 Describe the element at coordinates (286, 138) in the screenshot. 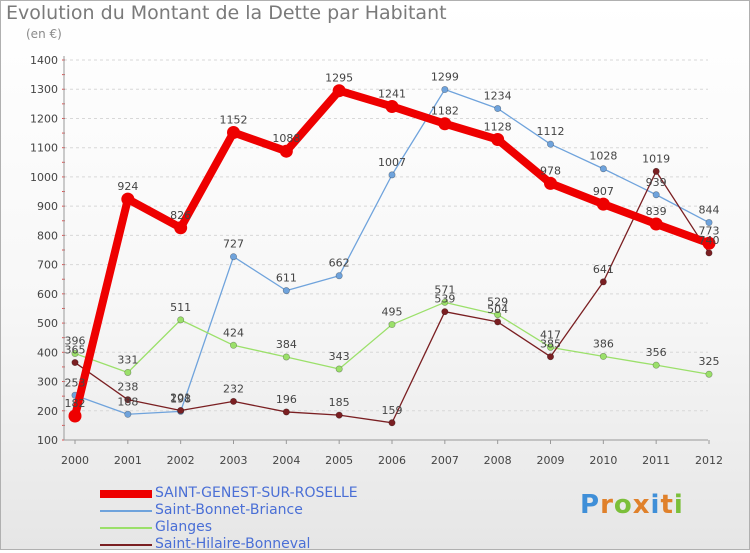

I see `data-label: 1088` at that location.